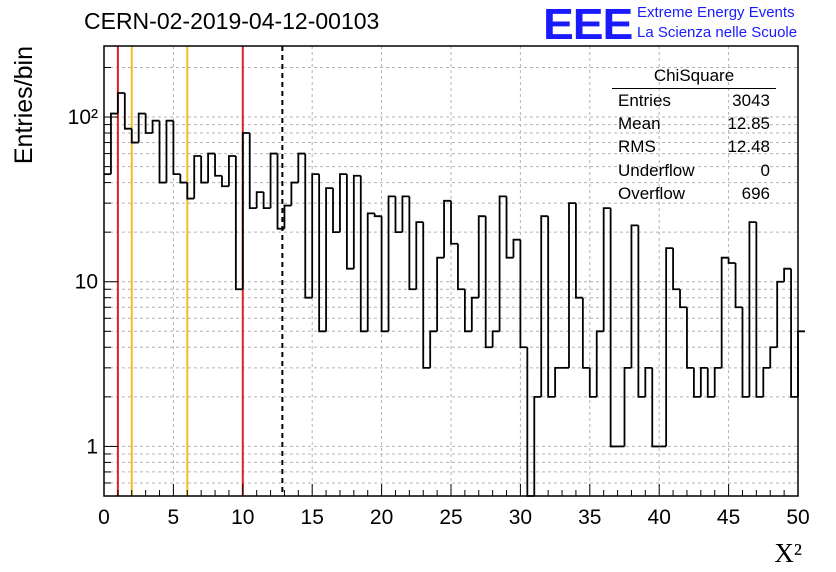  Describe the element at coordinates (24, 105) in the screenshot. I see `y-axis-label: Entries/bin` at that location.